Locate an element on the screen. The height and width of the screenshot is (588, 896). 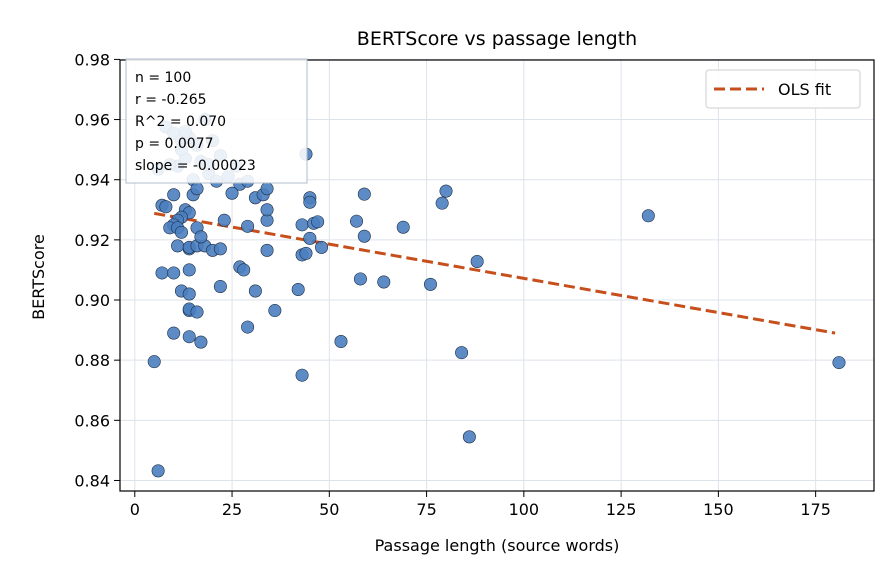
x-tick-label: 75 is located at coordinates (426, 509).